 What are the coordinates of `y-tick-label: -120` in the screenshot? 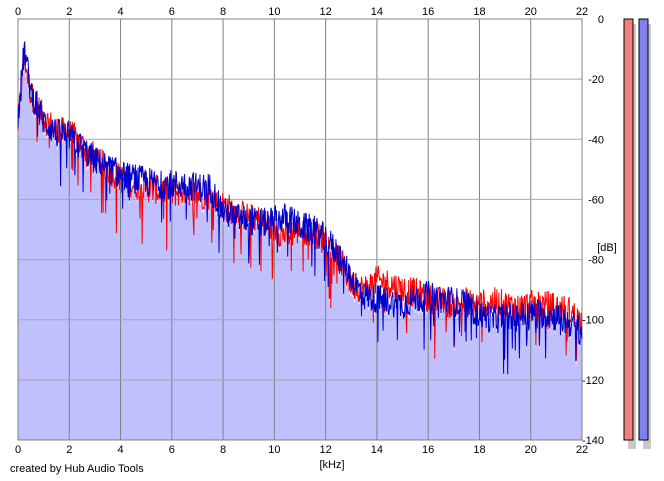 It's located at (593, 381).